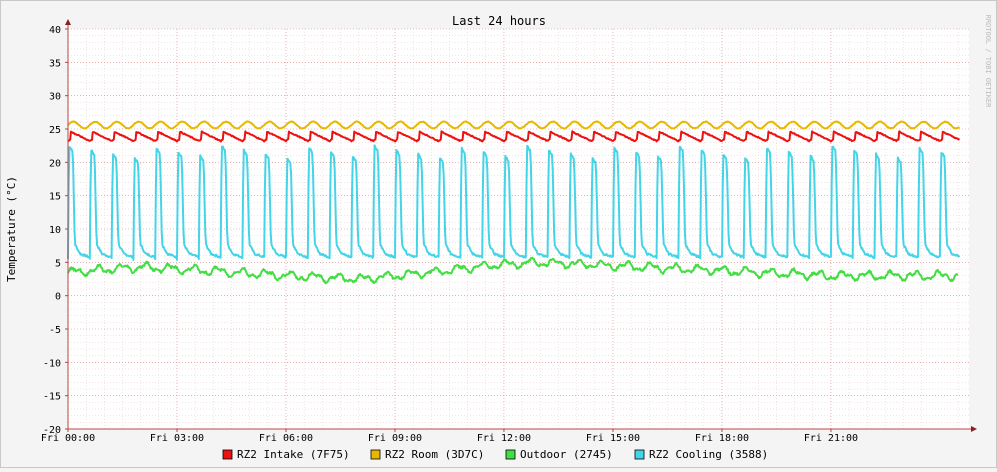  Describe the element at coordinates (988, 62) in the screenshot. I see `watermark-text: RRDTOOL / TOBI OETIKER` at that location.